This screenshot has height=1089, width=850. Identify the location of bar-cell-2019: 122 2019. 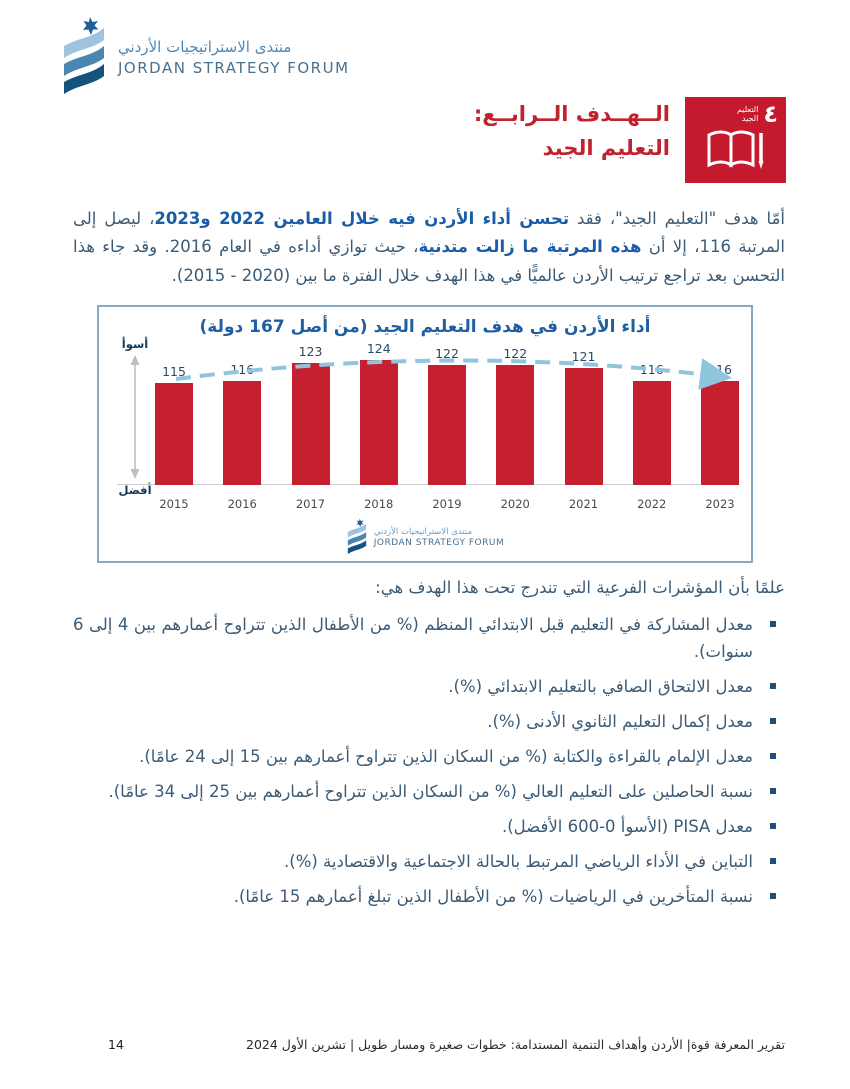
(447, 428).